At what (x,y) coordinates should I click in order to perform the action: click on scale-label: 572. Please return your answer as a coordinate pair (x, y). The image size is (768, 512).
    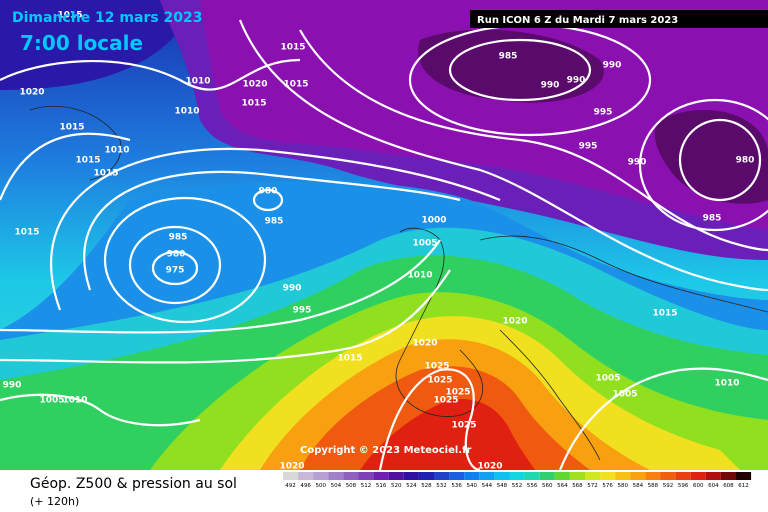
    Looking at the image, I should click on (592, 486).